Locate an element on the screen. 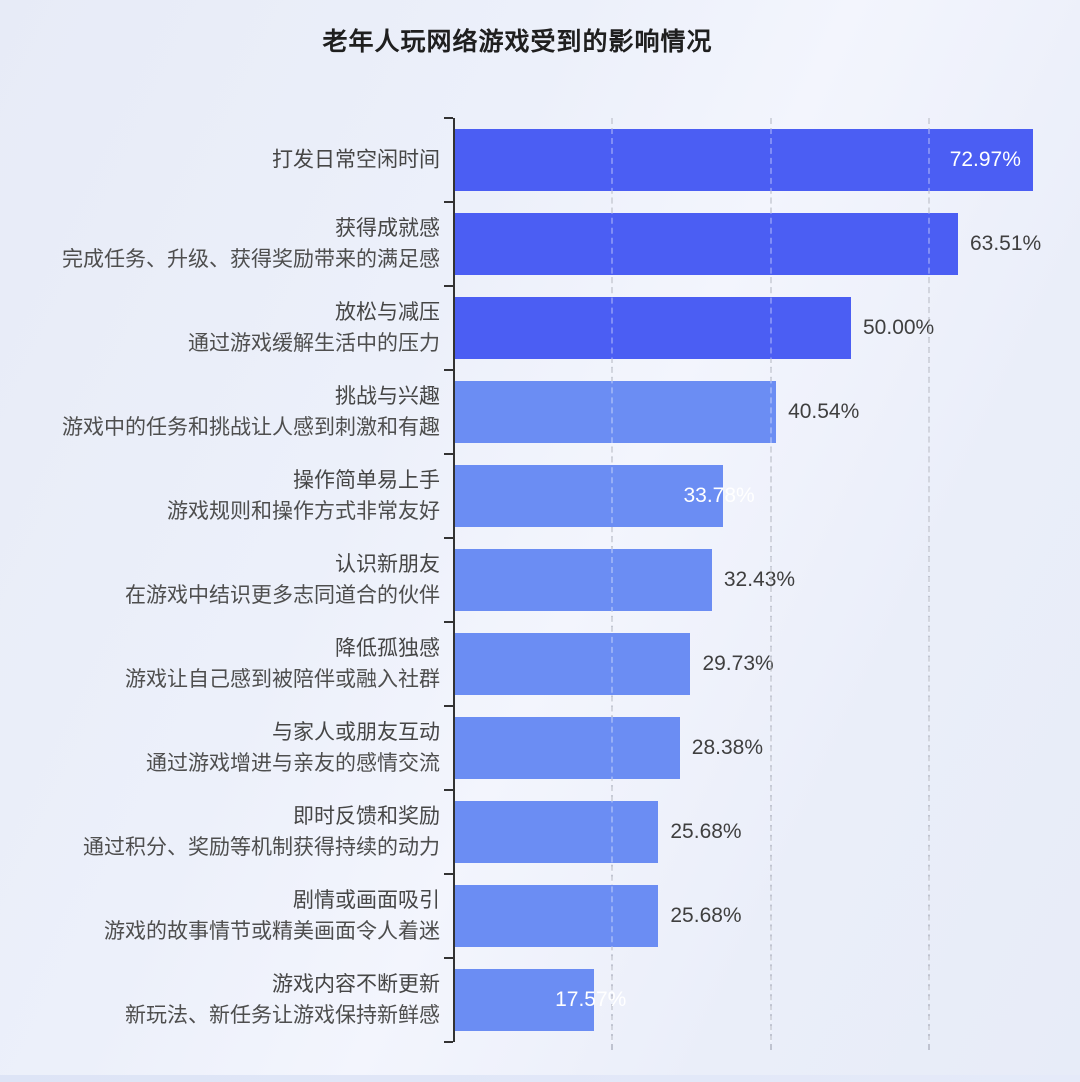 The height and width of the screenshot is (1082, 1080). bar-row: 即时反馈和奖励 通过积分、奖励等机制获得持续的动力 25.68% is located at coordinates (559, 831).